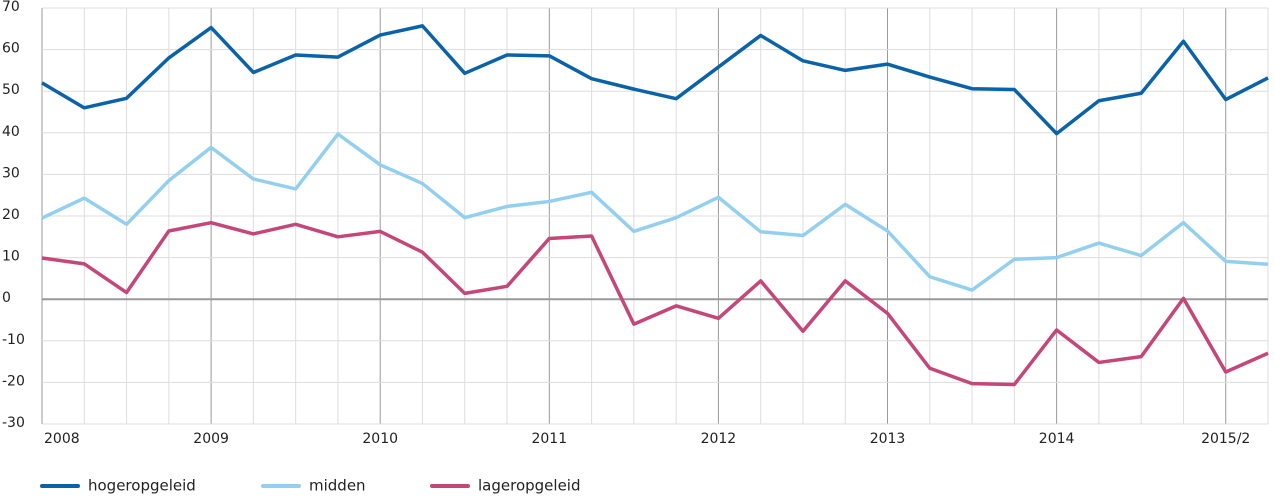 The height and width of the screenshot is (502, 1275). I want to click on y-tick-label: 30, so click(11, 173).